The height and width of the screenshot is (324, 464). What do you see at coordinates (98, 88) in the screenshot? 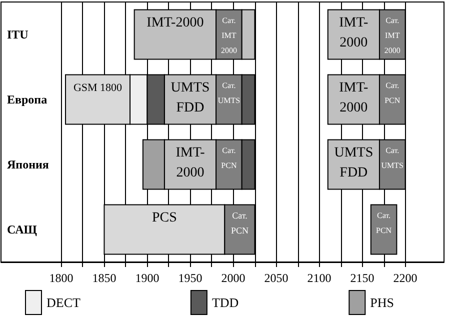
I see `data-label: GSM 1800` at bounding box center [98, 88].